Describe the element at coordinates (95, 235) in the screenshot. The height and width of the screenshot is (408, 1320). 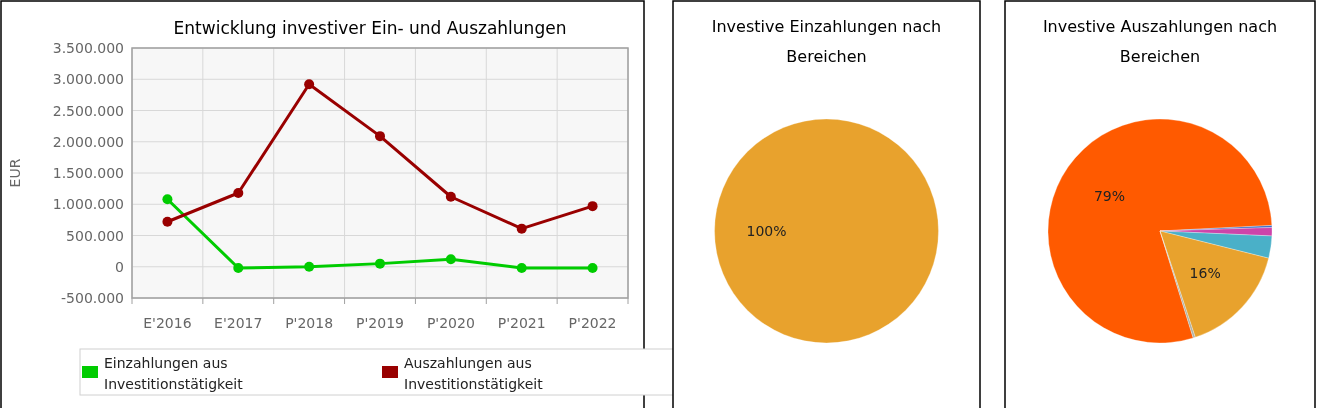
I see `y-tick-label: 500.000` at that location.